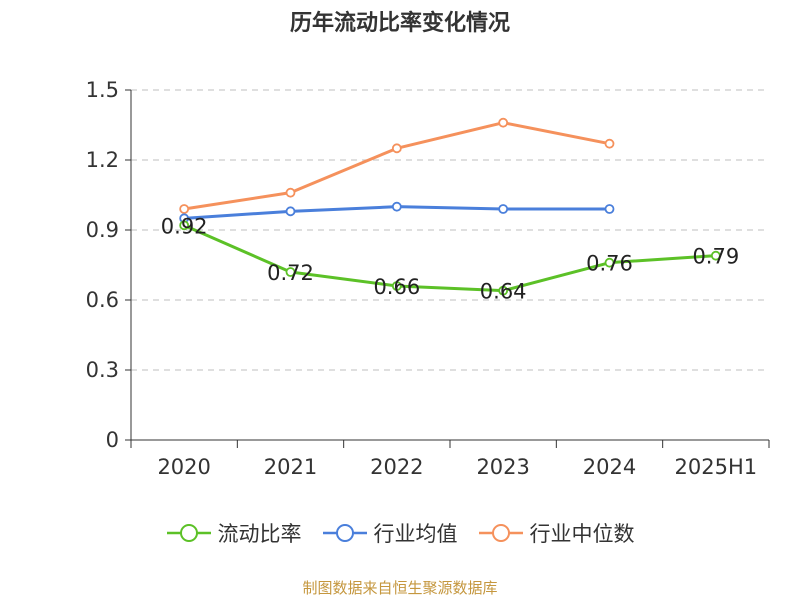 The width and height of the screenshot is (800, 600). What do you see at coordinates (609, 467) in the screenshot?
I see `x-tick-label: 2024` at bounding box center [609, 467].